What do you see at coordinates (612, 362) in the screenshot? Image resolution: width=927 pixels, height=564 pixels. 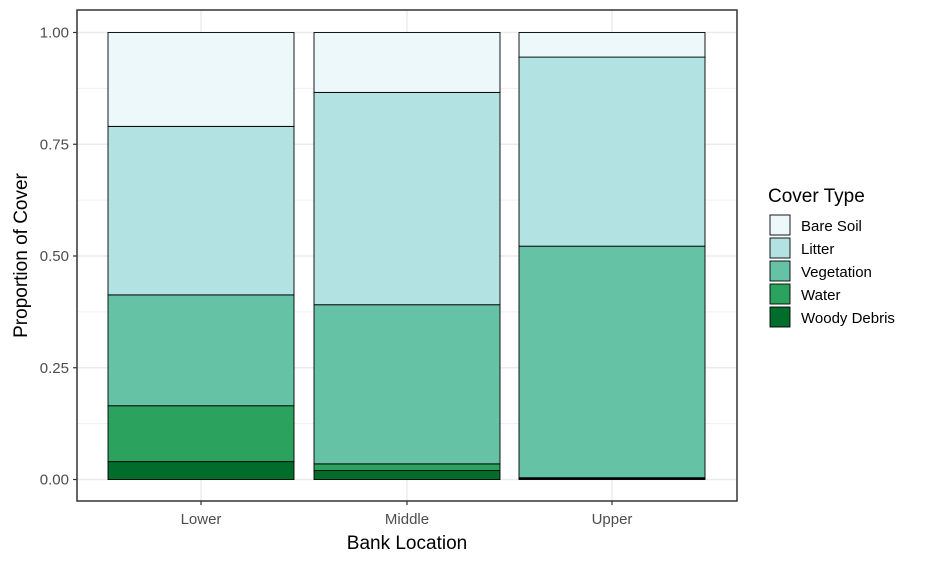 I see `bar-segment-vegetation-upper` at bounding box center [612, 362].